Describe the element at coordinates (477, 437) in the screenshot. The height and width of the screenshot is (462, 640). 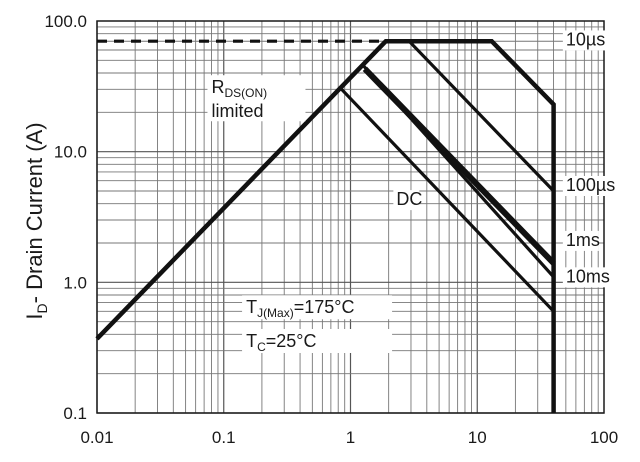
I see `x-tick-label: 10` at that location.